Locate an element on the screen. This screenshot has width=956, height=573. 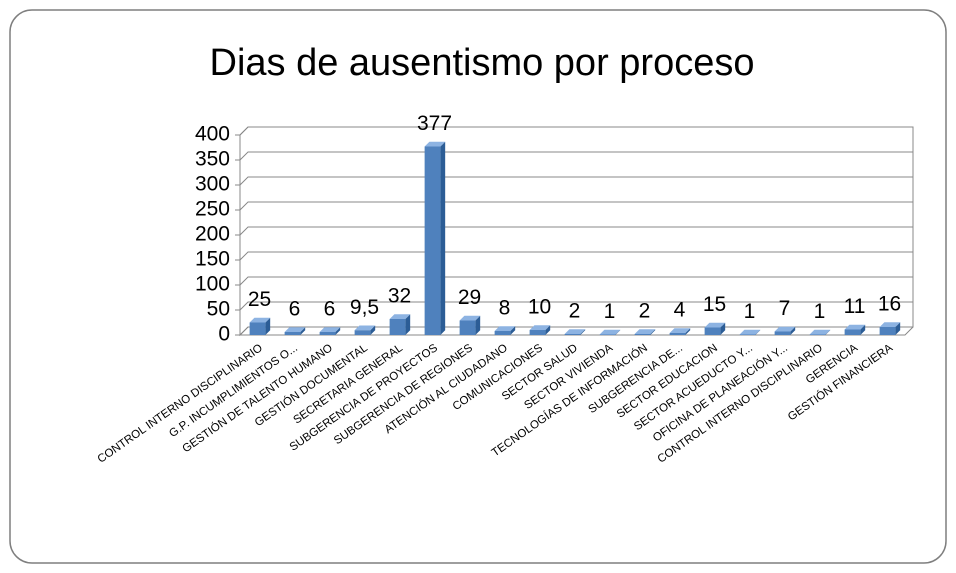
chart-title: Dias de ausentismo por proceso is located at coordinates (482, 63).